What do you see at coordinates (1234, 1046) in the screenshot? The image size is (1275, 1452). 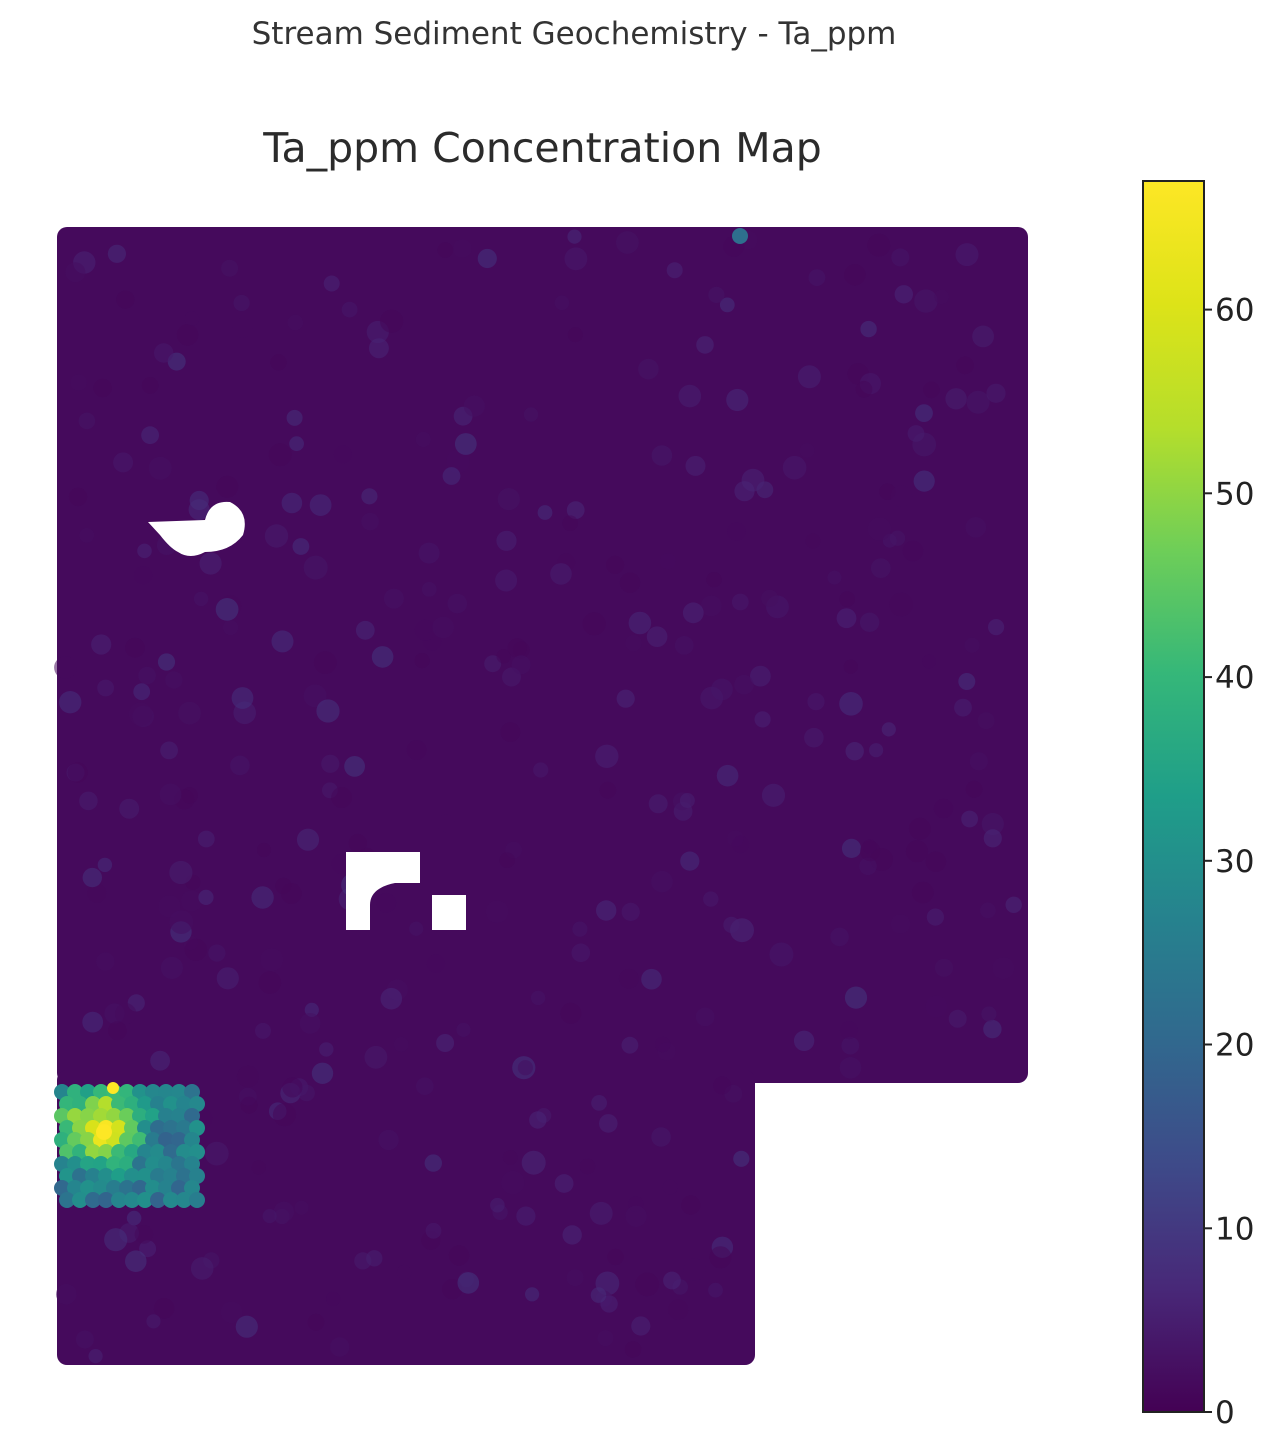 I see `colorbar-tick-label: 20` at bounding box center [1234, 1046].